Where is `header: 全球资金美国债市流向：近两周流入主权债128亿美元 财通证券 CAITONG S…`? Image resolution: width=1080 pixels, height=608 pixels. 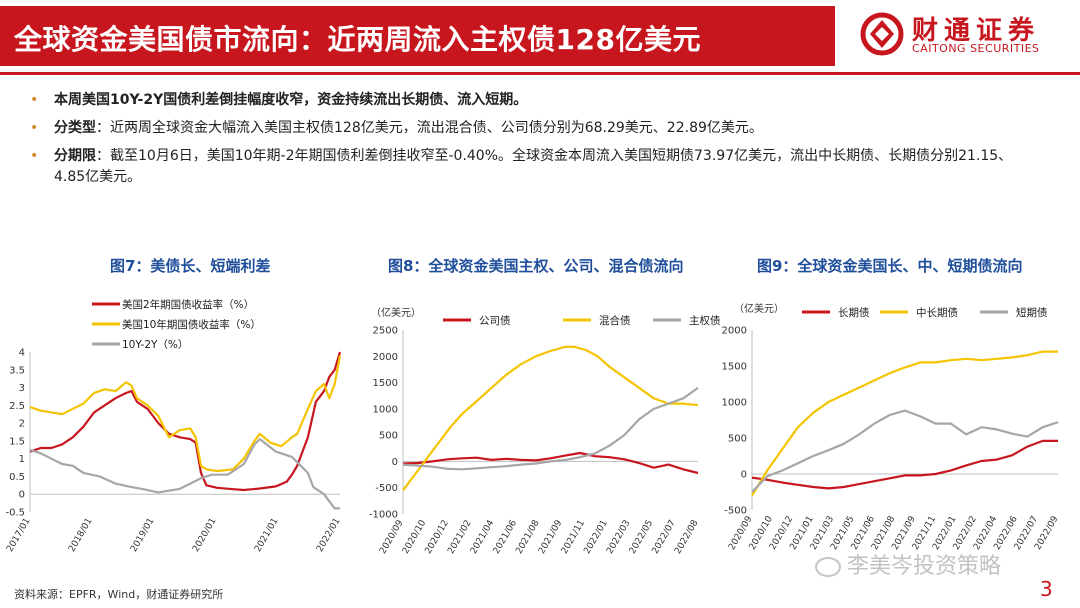
header: 全球资金美国债市流向：近两周流入主权债128亿美元 财通证券 CAITONG S… is located at coordinates (540, 35).